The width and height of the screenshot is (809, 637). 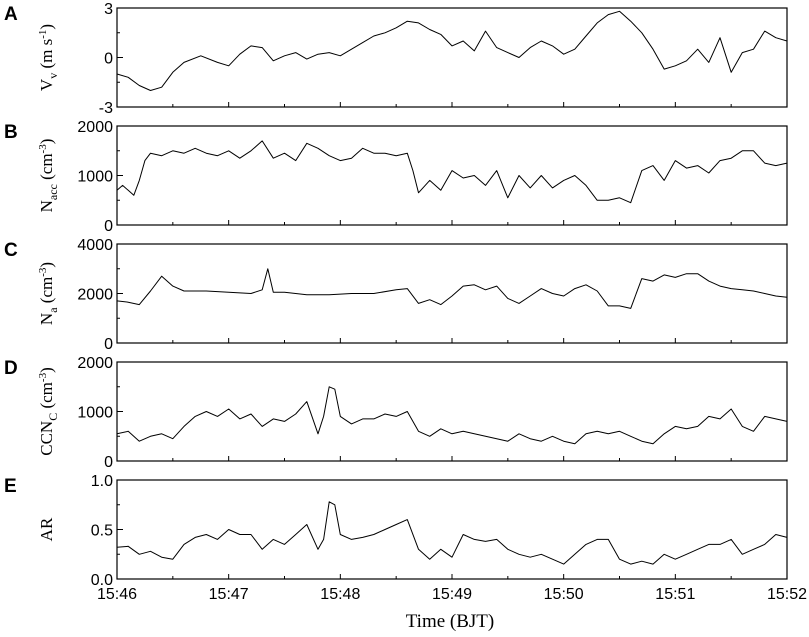 I want to click on y-axis-label: AR, so click(x=46, y=529).